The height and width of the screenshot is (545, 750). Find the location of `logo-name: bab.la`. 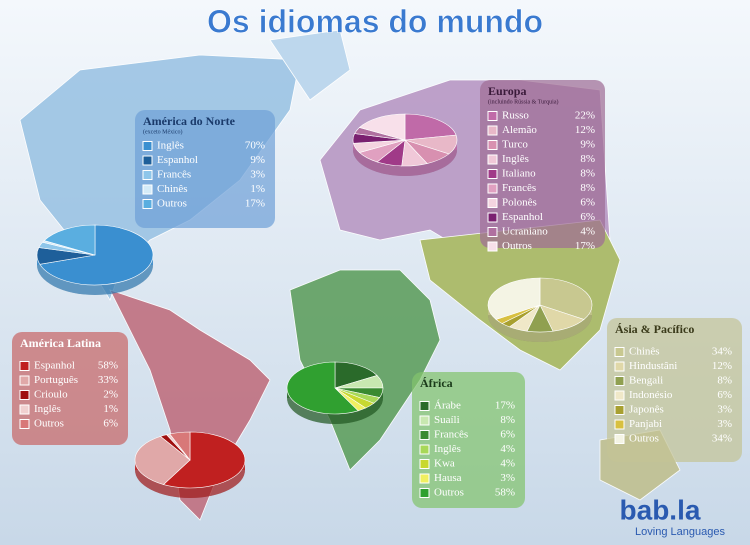

logo-name: bab.la is located at coordinates (660, 509).